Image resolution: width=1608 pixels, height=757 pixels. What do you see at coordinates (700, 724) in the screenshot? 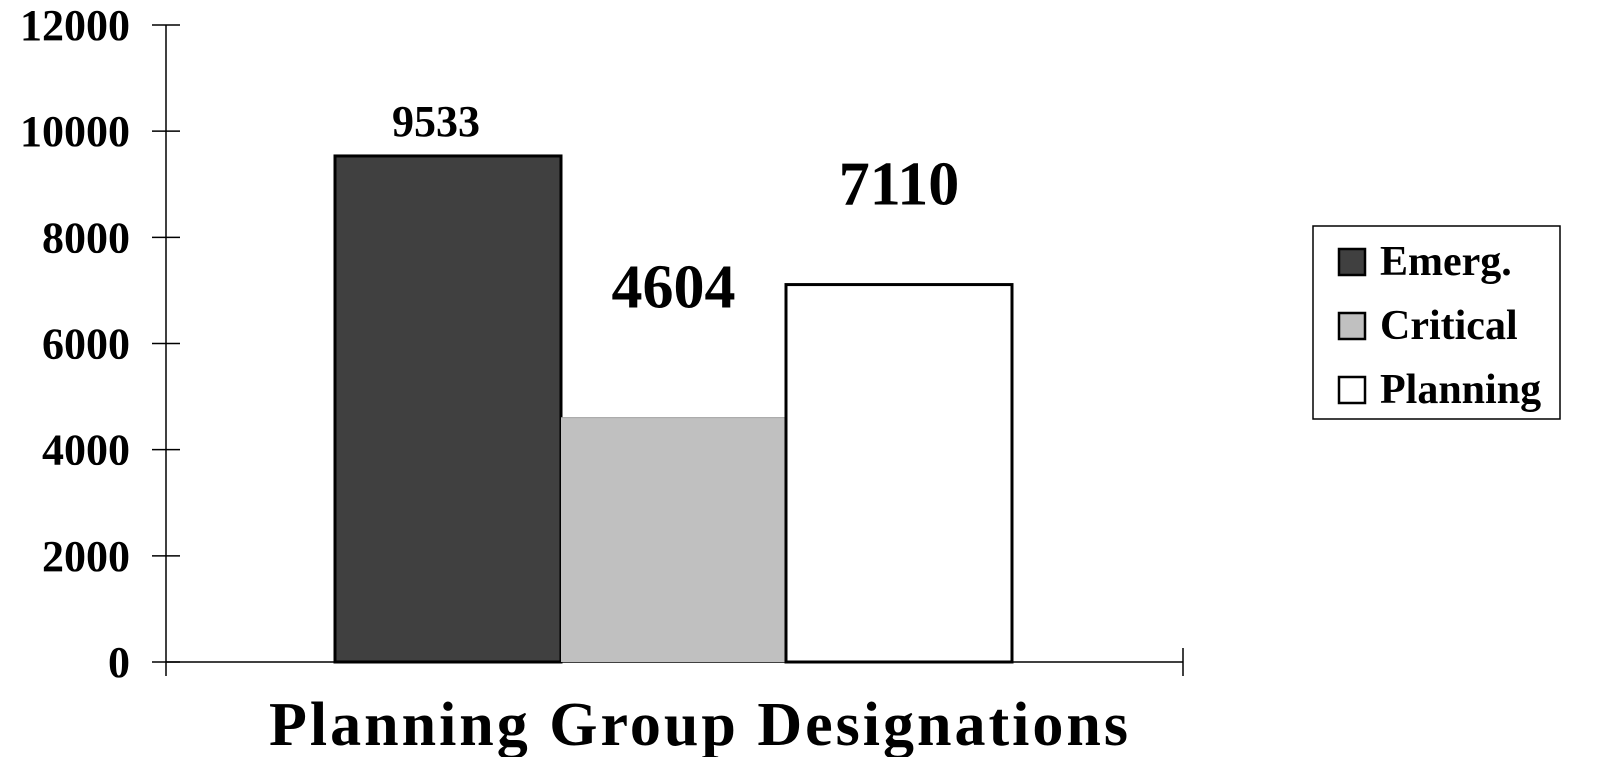
I see `x-axis-label: Planning Group Designations` at bounding box center [700, 724].